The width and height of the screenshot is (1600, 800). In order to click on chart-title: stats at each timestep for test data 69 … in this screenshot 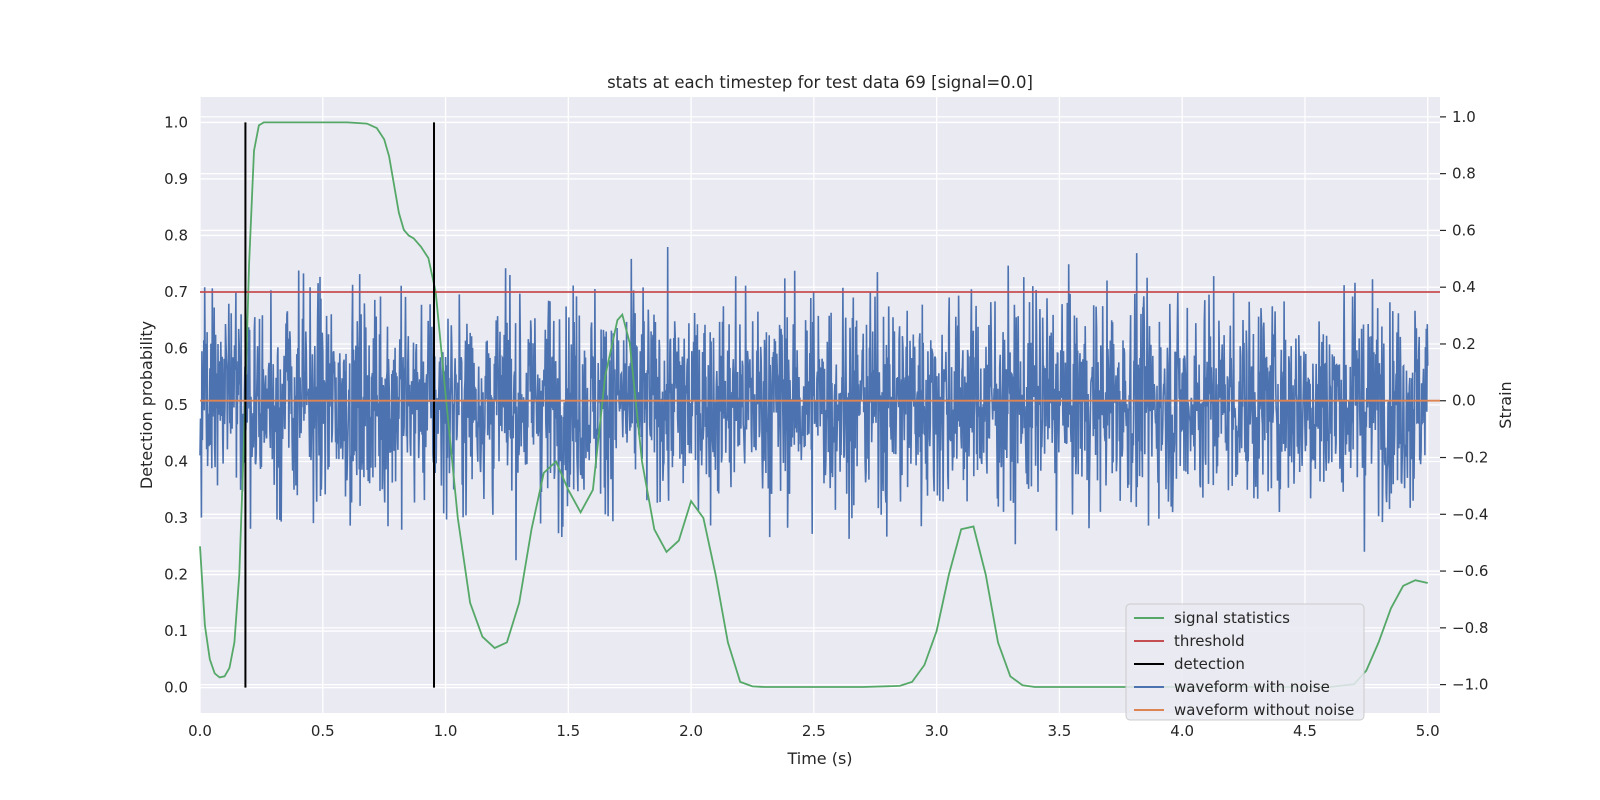, I will do `click(820, 82)`.